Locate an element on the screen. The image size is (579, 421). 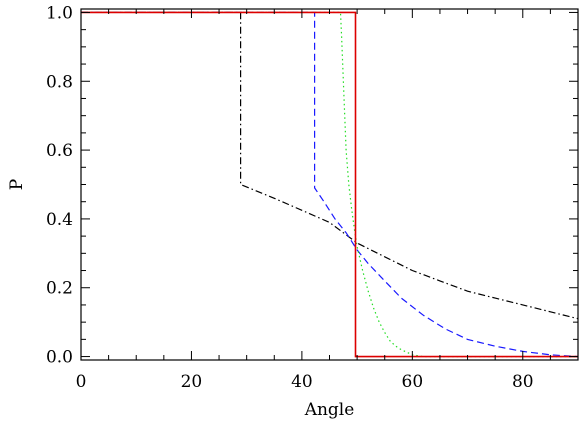
y-tick-label: 0.4 is located at coordinates (59, 220).